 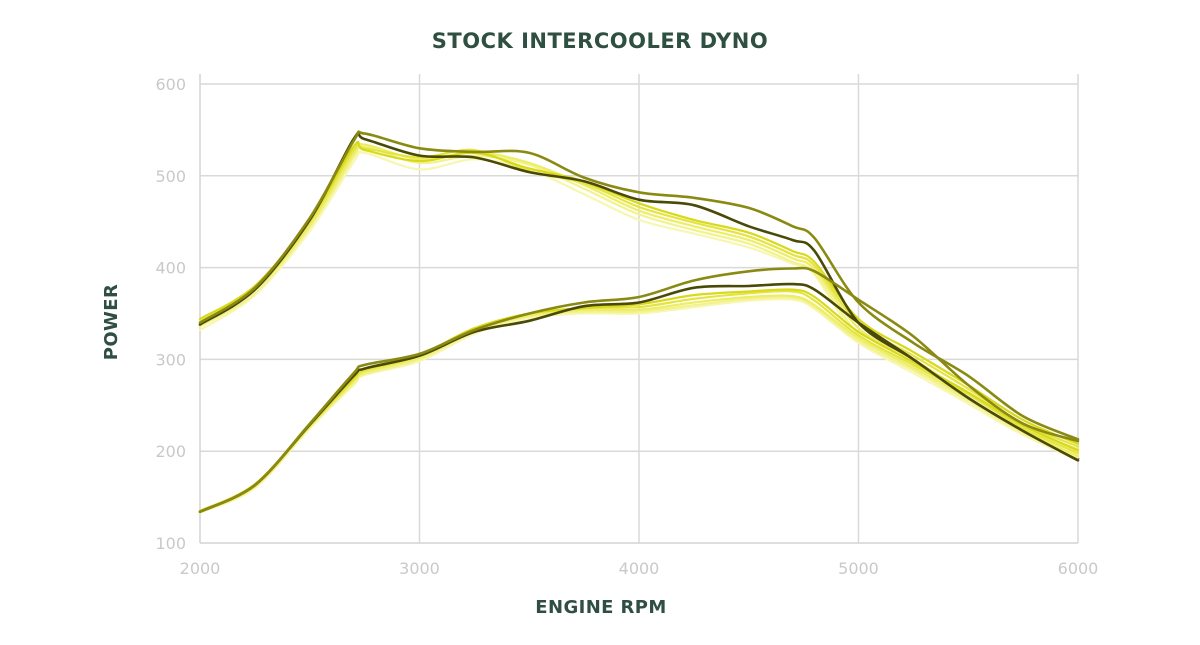 What do you see at coordinates (170, 359) in the screenshot?
I see `y-tick-label: 300` at bounding box center [170, 359].